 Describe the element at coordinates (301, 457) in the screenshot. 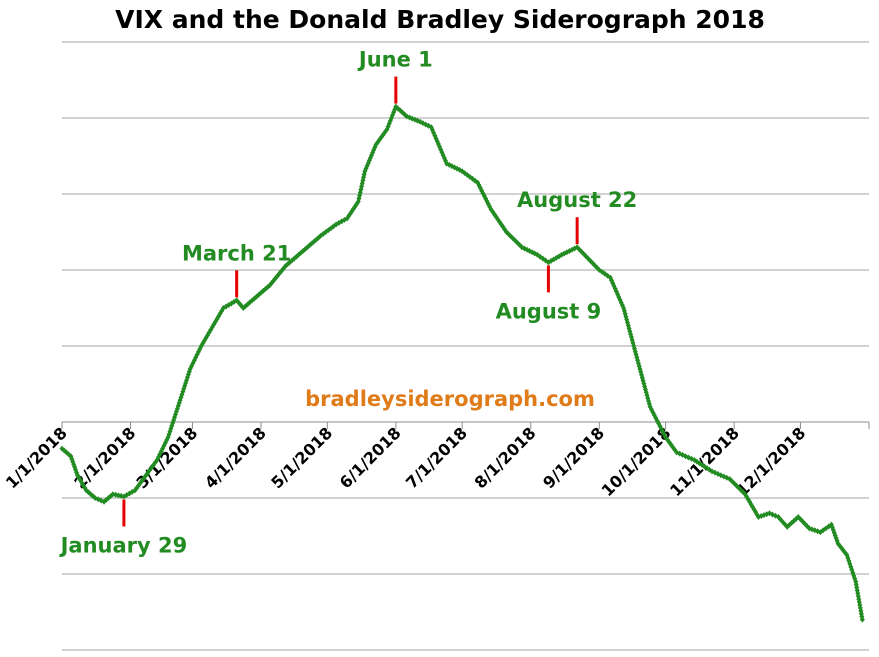

I see `x-tick-label: 5/1/2018` at that location.